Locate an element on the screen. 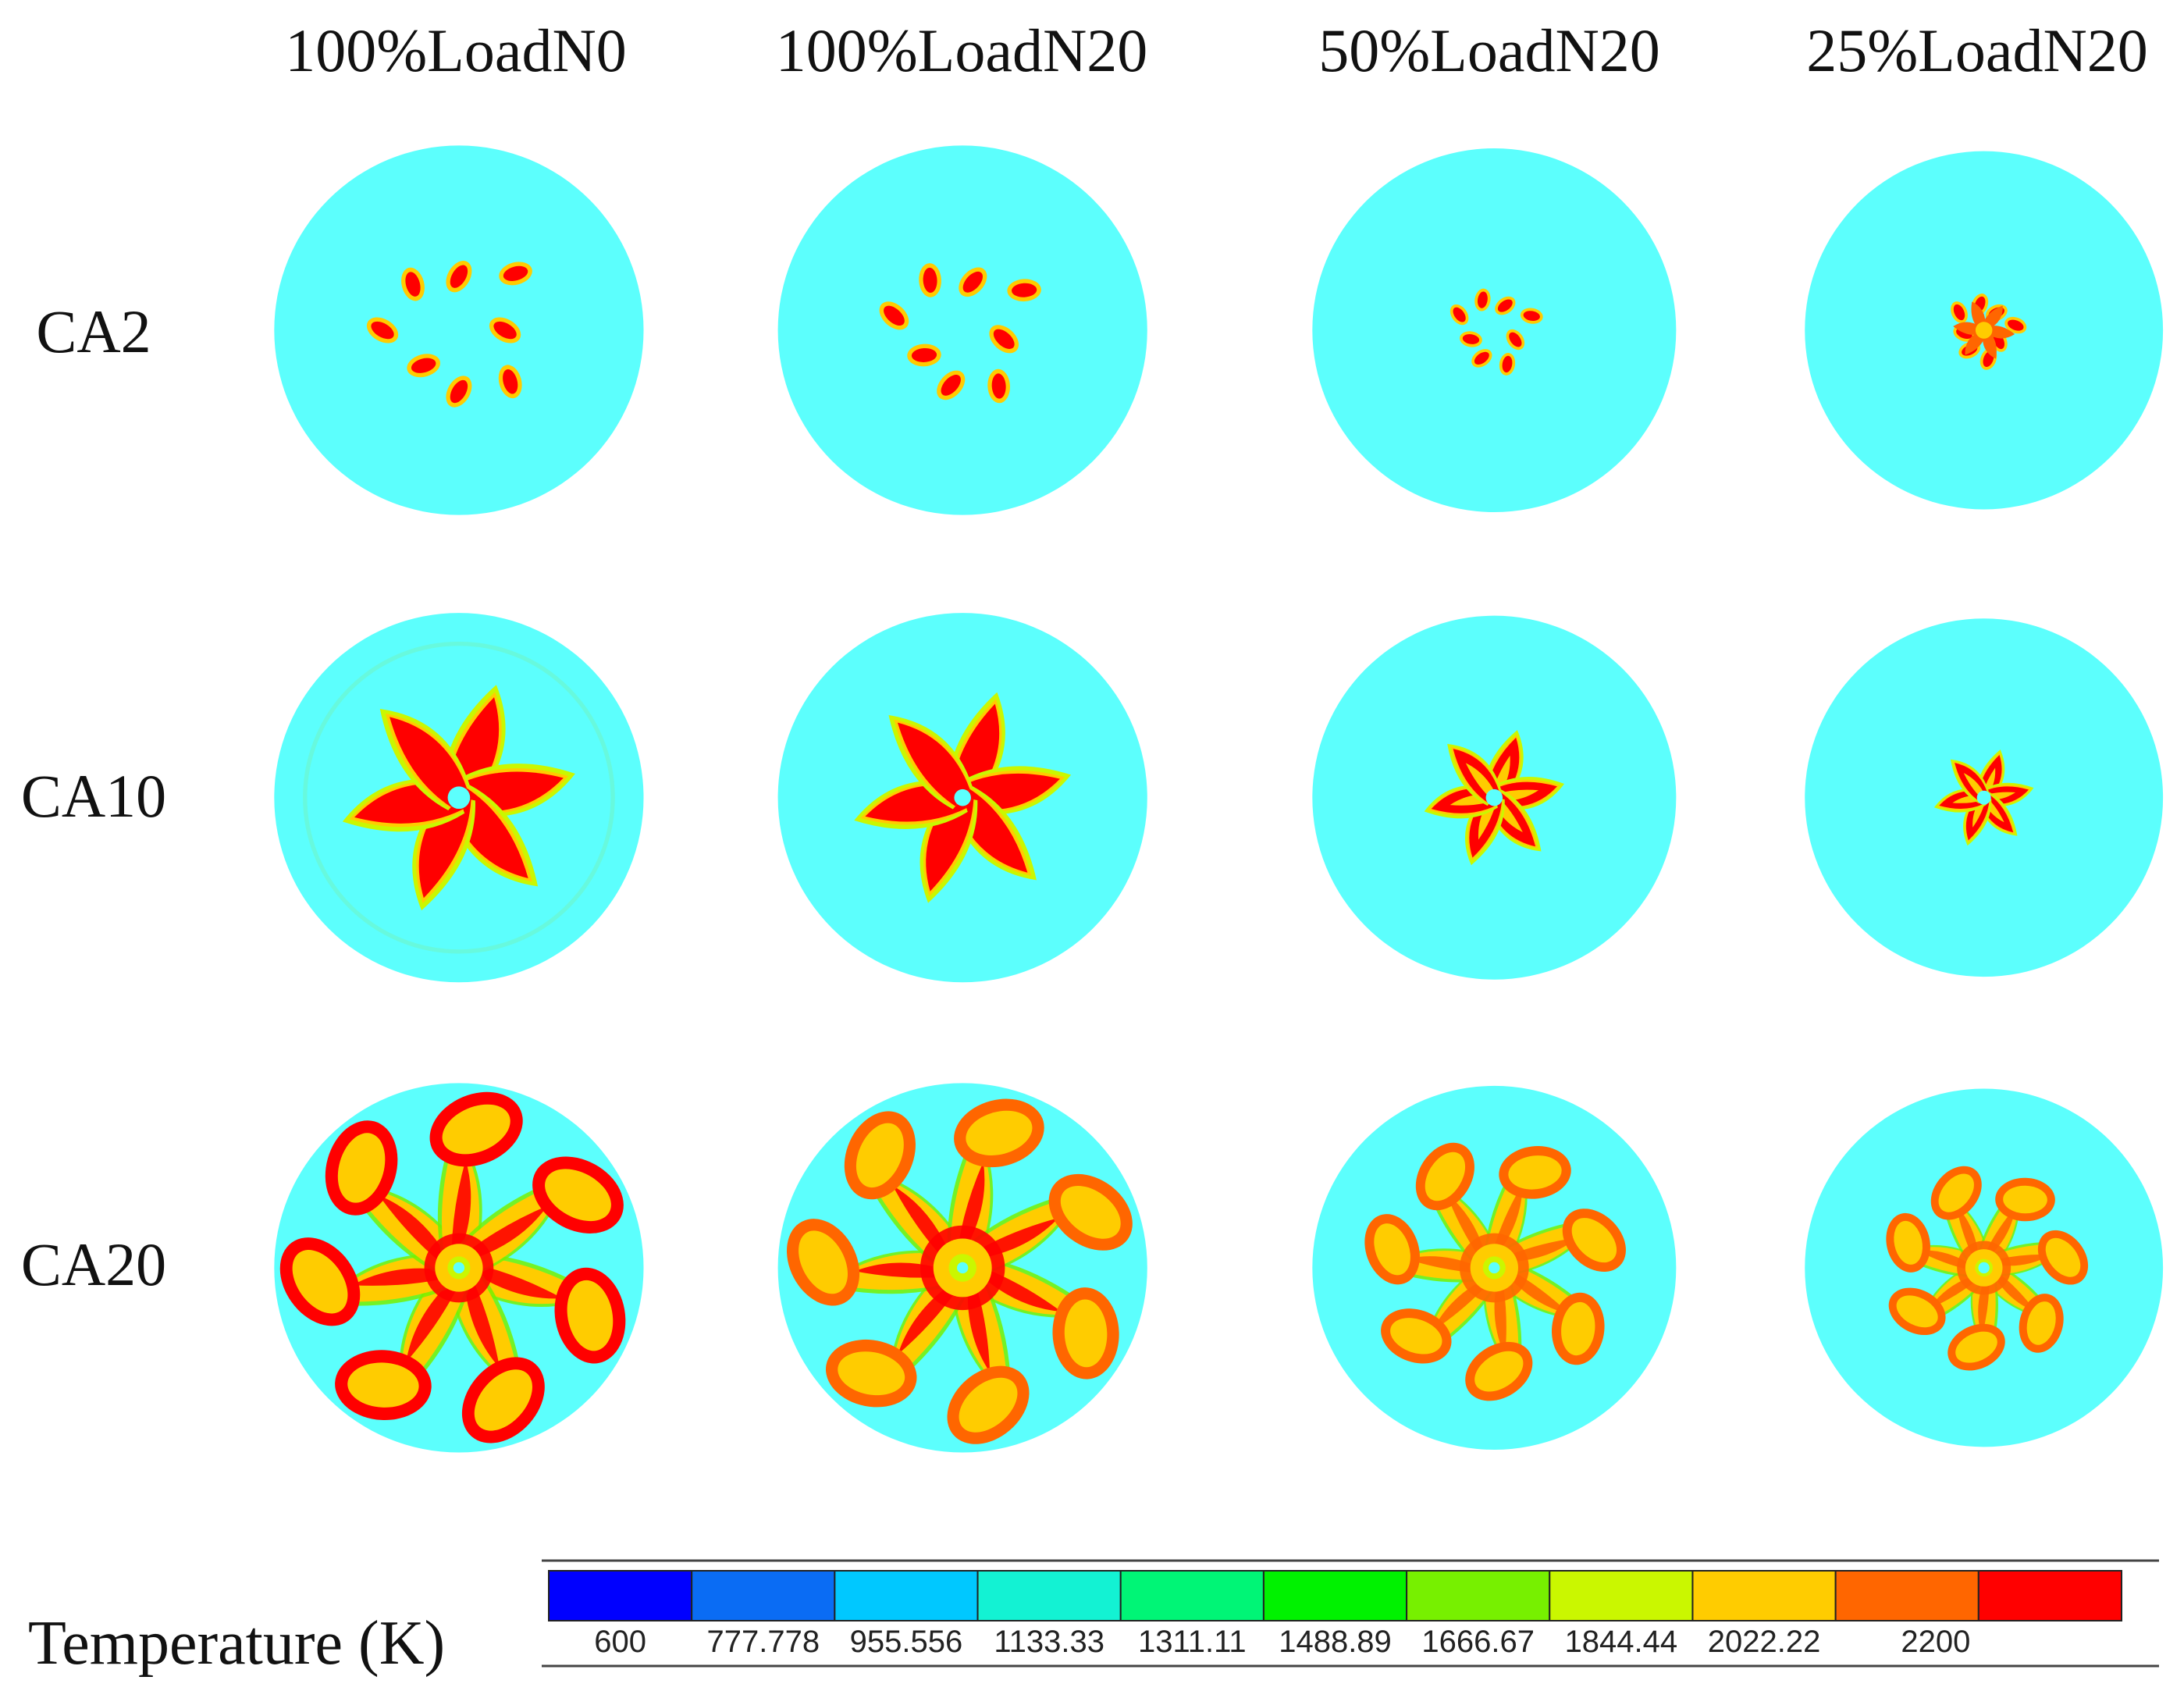  colorbar-tick-label: 1311.11 is located at coordinates (1192, 1642).